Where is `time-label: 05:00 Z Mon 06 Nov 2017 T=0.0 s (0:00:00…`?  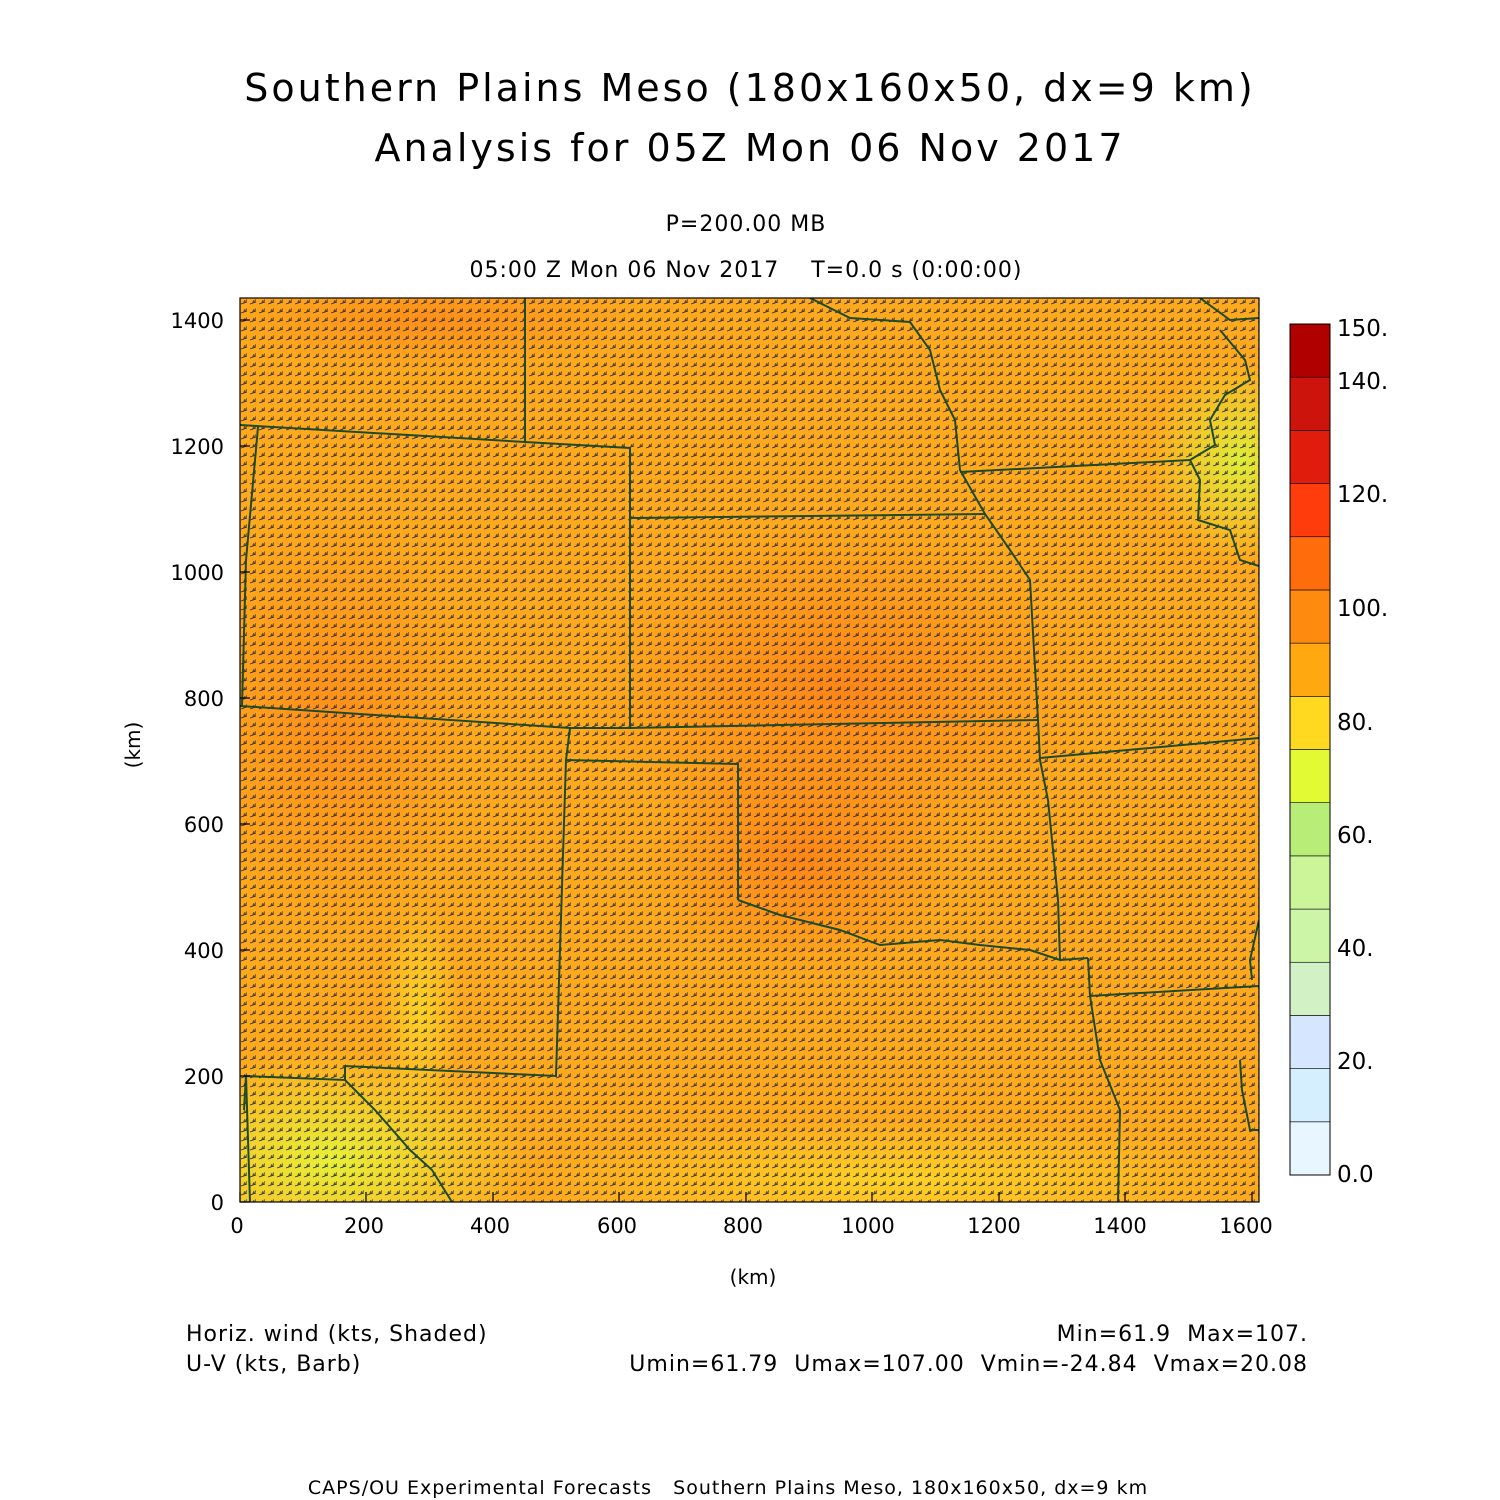 time-label: 05:00 Z Mon 06 Nov 2017 T=0.0 s (0:00:00… is located at coordinates (746, 270).